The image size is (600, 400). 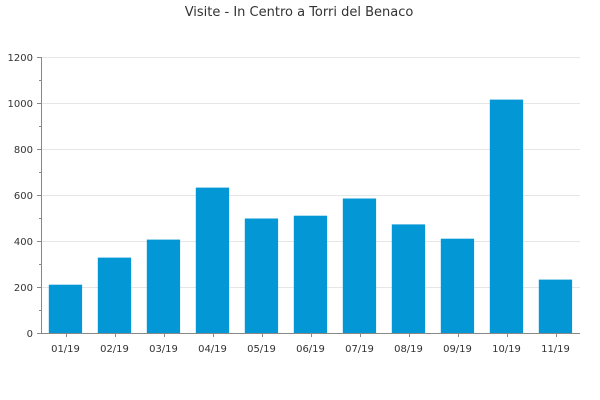 What do you see at coordinates (299, 12) in the screenshot?
I see `chart-title: Visite - In Centro a Torri del Benaco` at bounding box center [299, 12].